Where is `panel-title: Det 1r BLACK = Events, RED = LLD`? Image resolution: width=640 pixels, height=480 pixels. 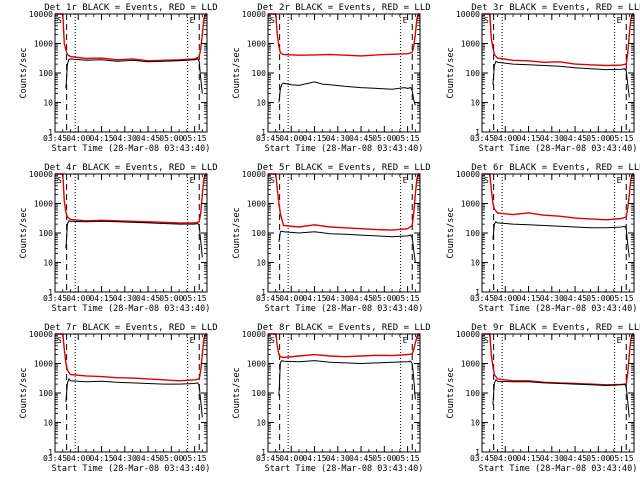 panel-title: Det 1r BLACK = Events, RED = LLD is located at coordinates (130, 8).